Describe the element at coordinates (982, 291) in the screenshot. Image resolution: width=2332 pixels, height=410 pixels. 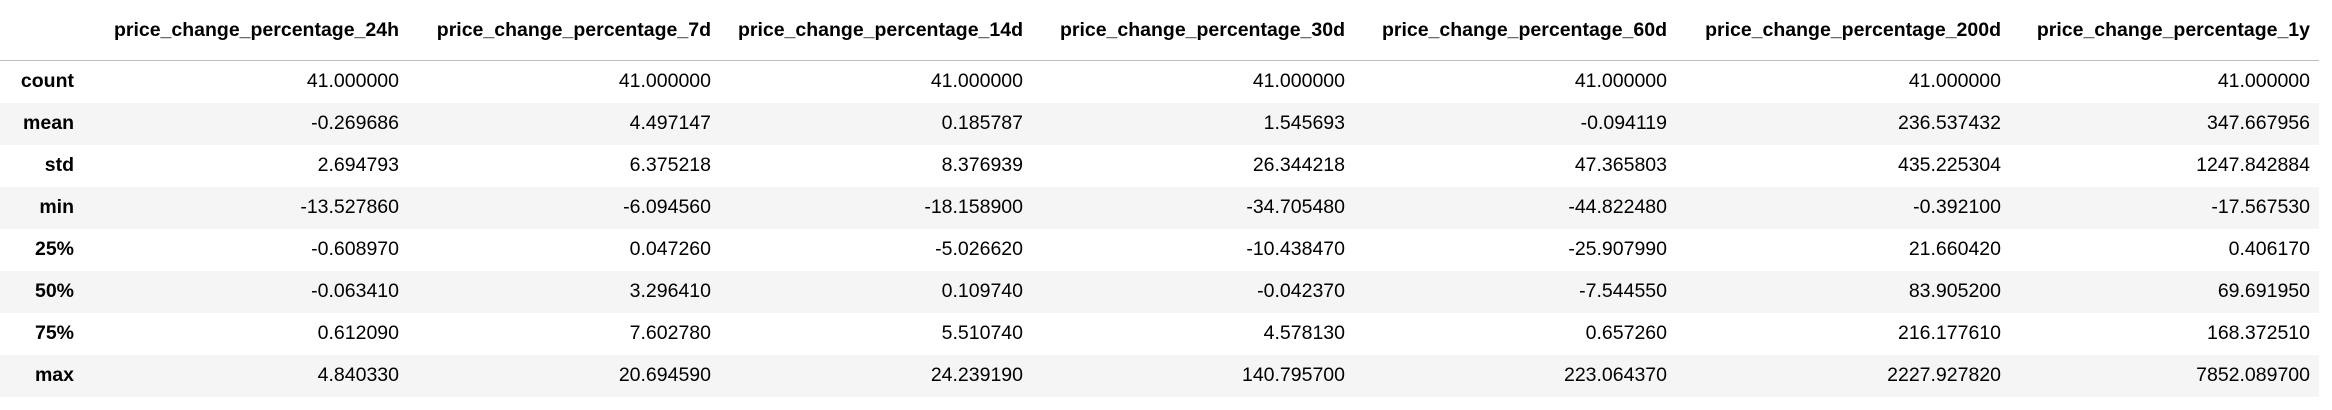
I see `table-cell: 0.109740` at that location.